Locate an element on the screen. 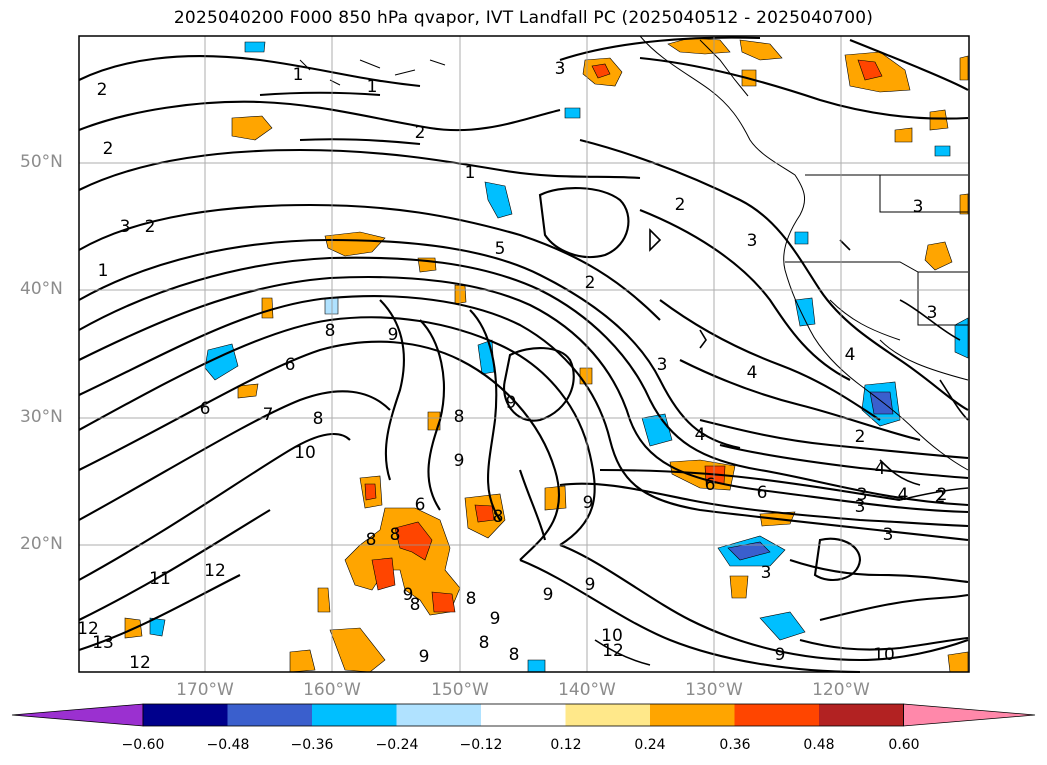  contour-label: 5 is located at coordinates (500, 249).